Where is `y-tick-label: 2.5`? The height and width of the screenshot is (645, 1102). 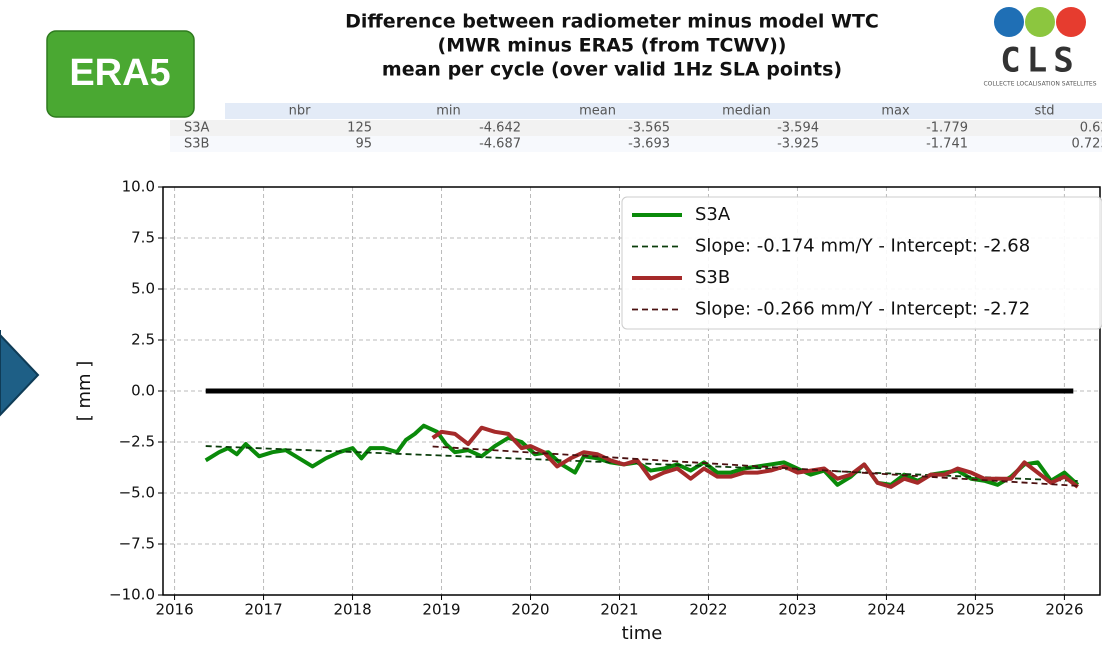
y-tick-label: 2.5 is located at coordinates (143, 340).